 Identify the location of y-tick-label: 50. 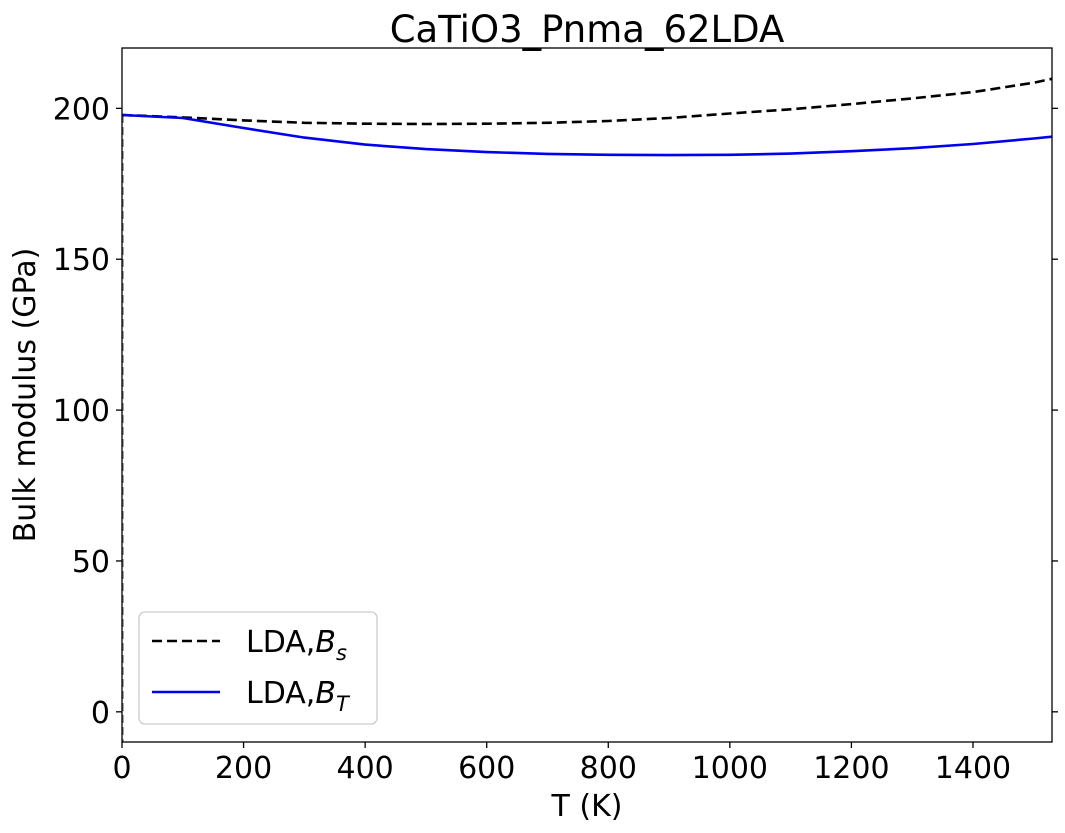
(91, 562).